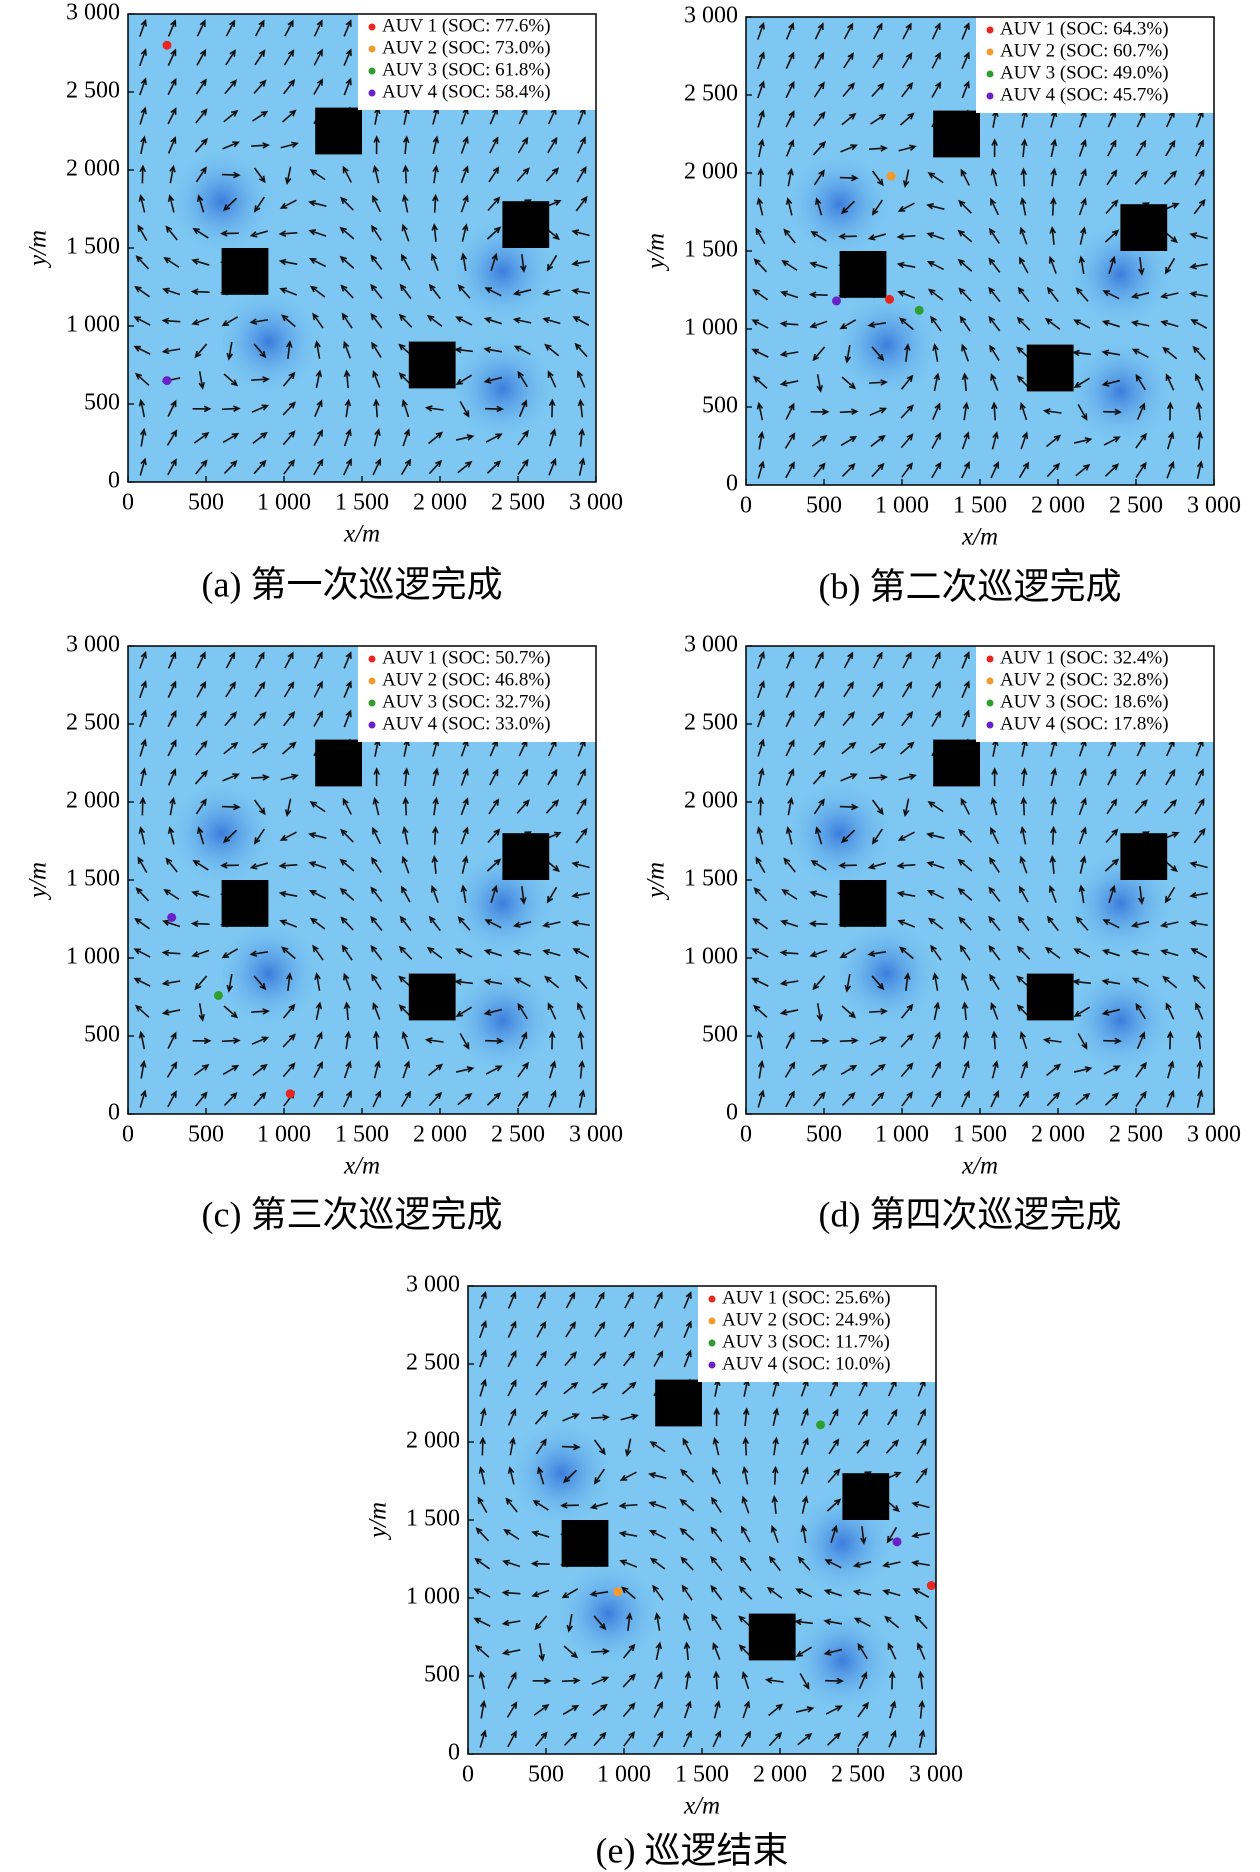 The width and height of the screenshot is (1260, 1872). Describe the element at coordinates (372, 49) in the screenshot. I see `legend-marker` at that location.